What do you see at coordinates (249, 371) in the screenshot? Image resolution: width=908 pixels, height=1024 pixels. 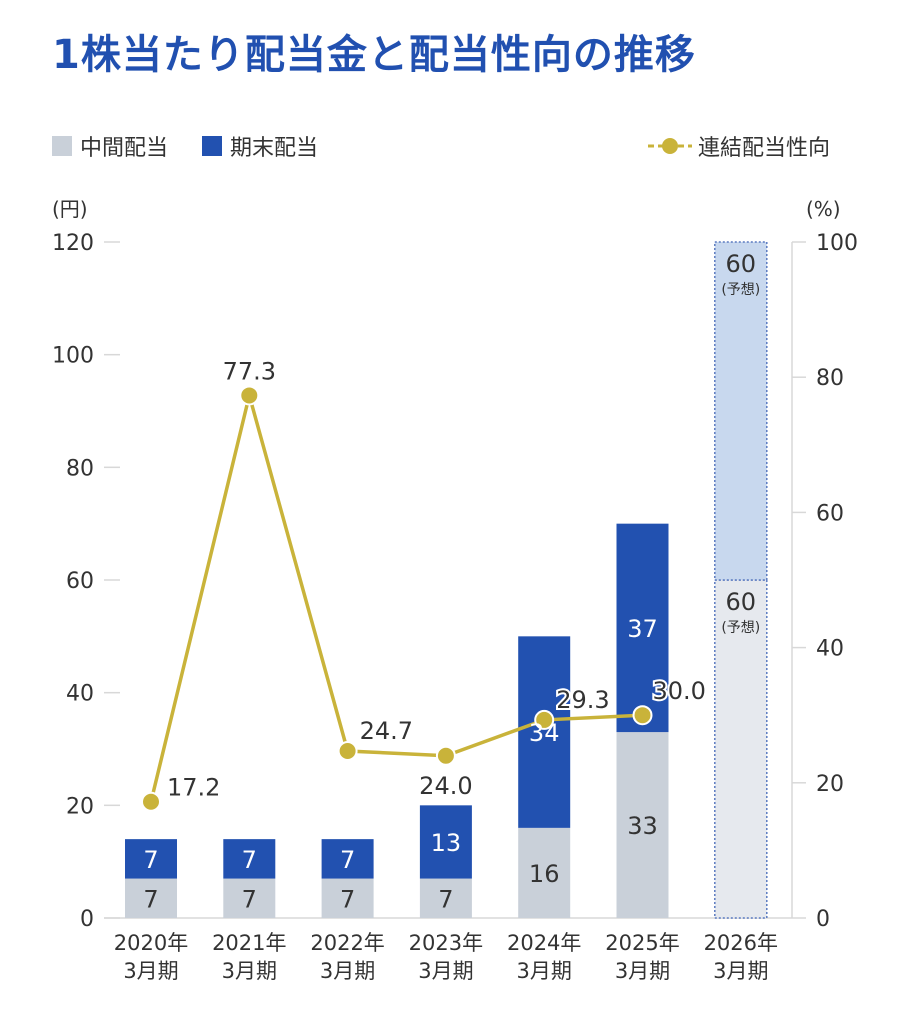 I see `payout-label: 77.3` at bounding box center [249, 371].